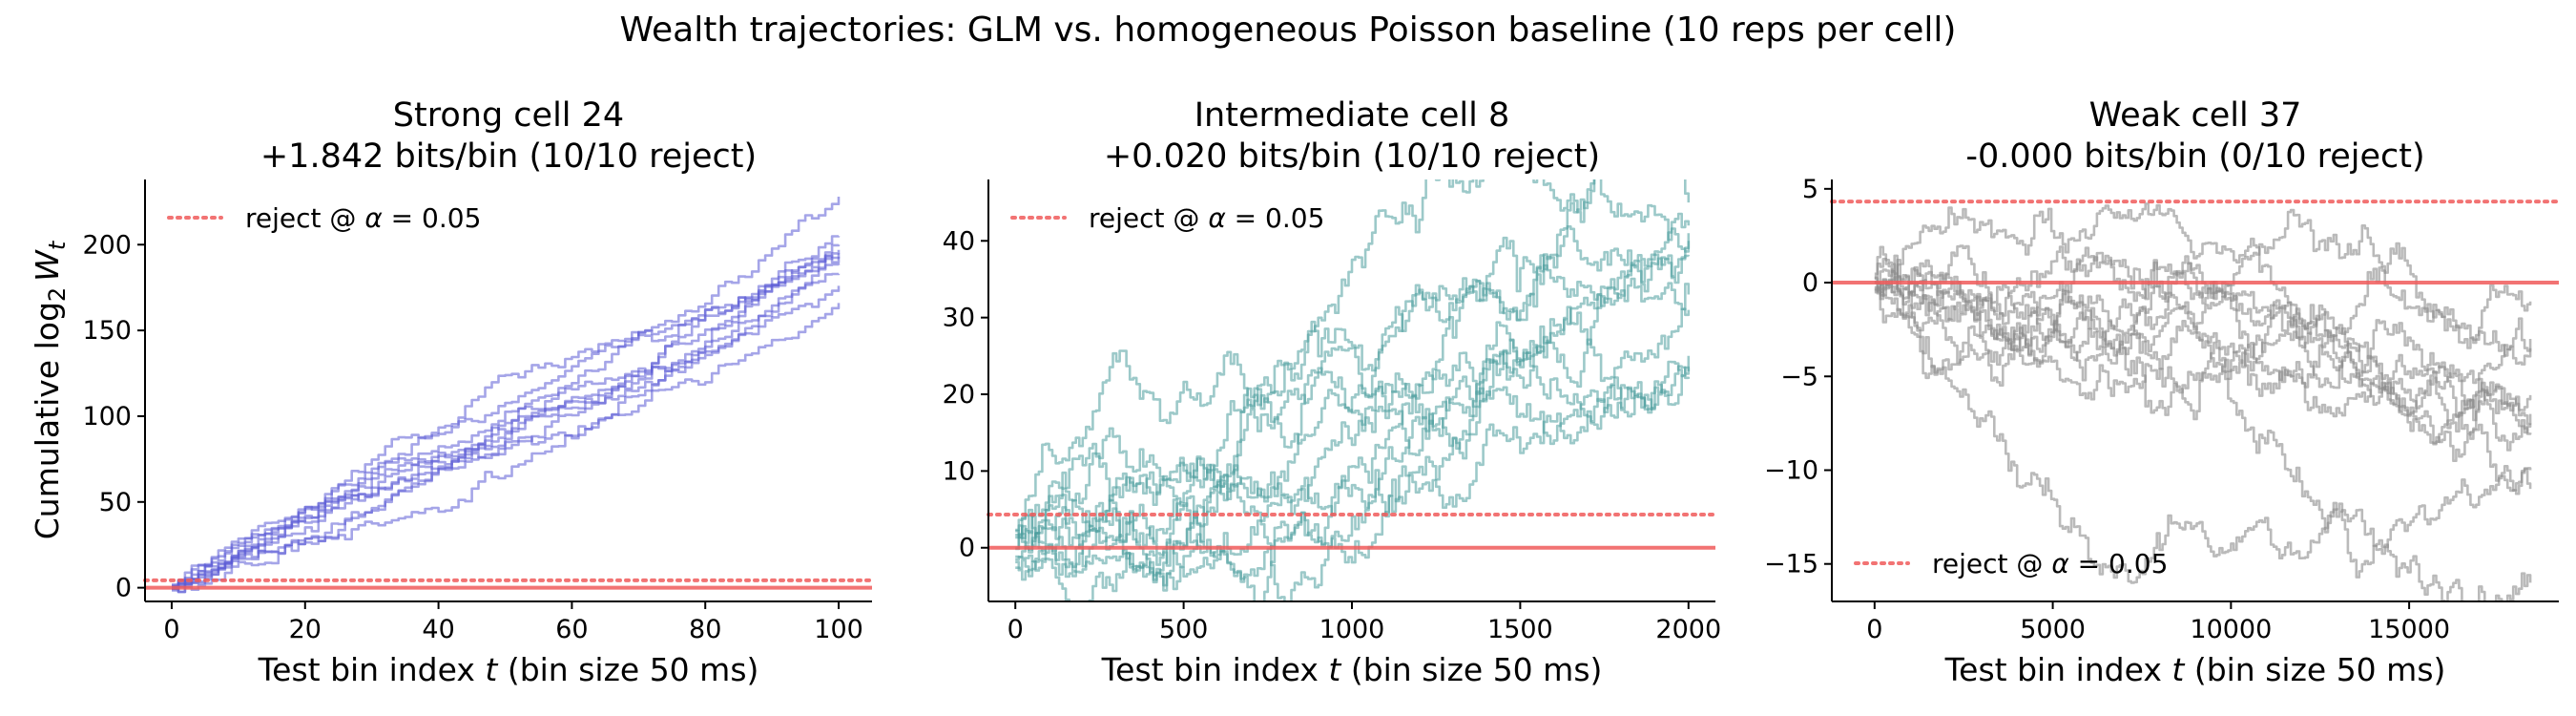 The height and width of the screenshot is (716, 2576). I want to click on x-tick-label: 80, so click(705, 629).